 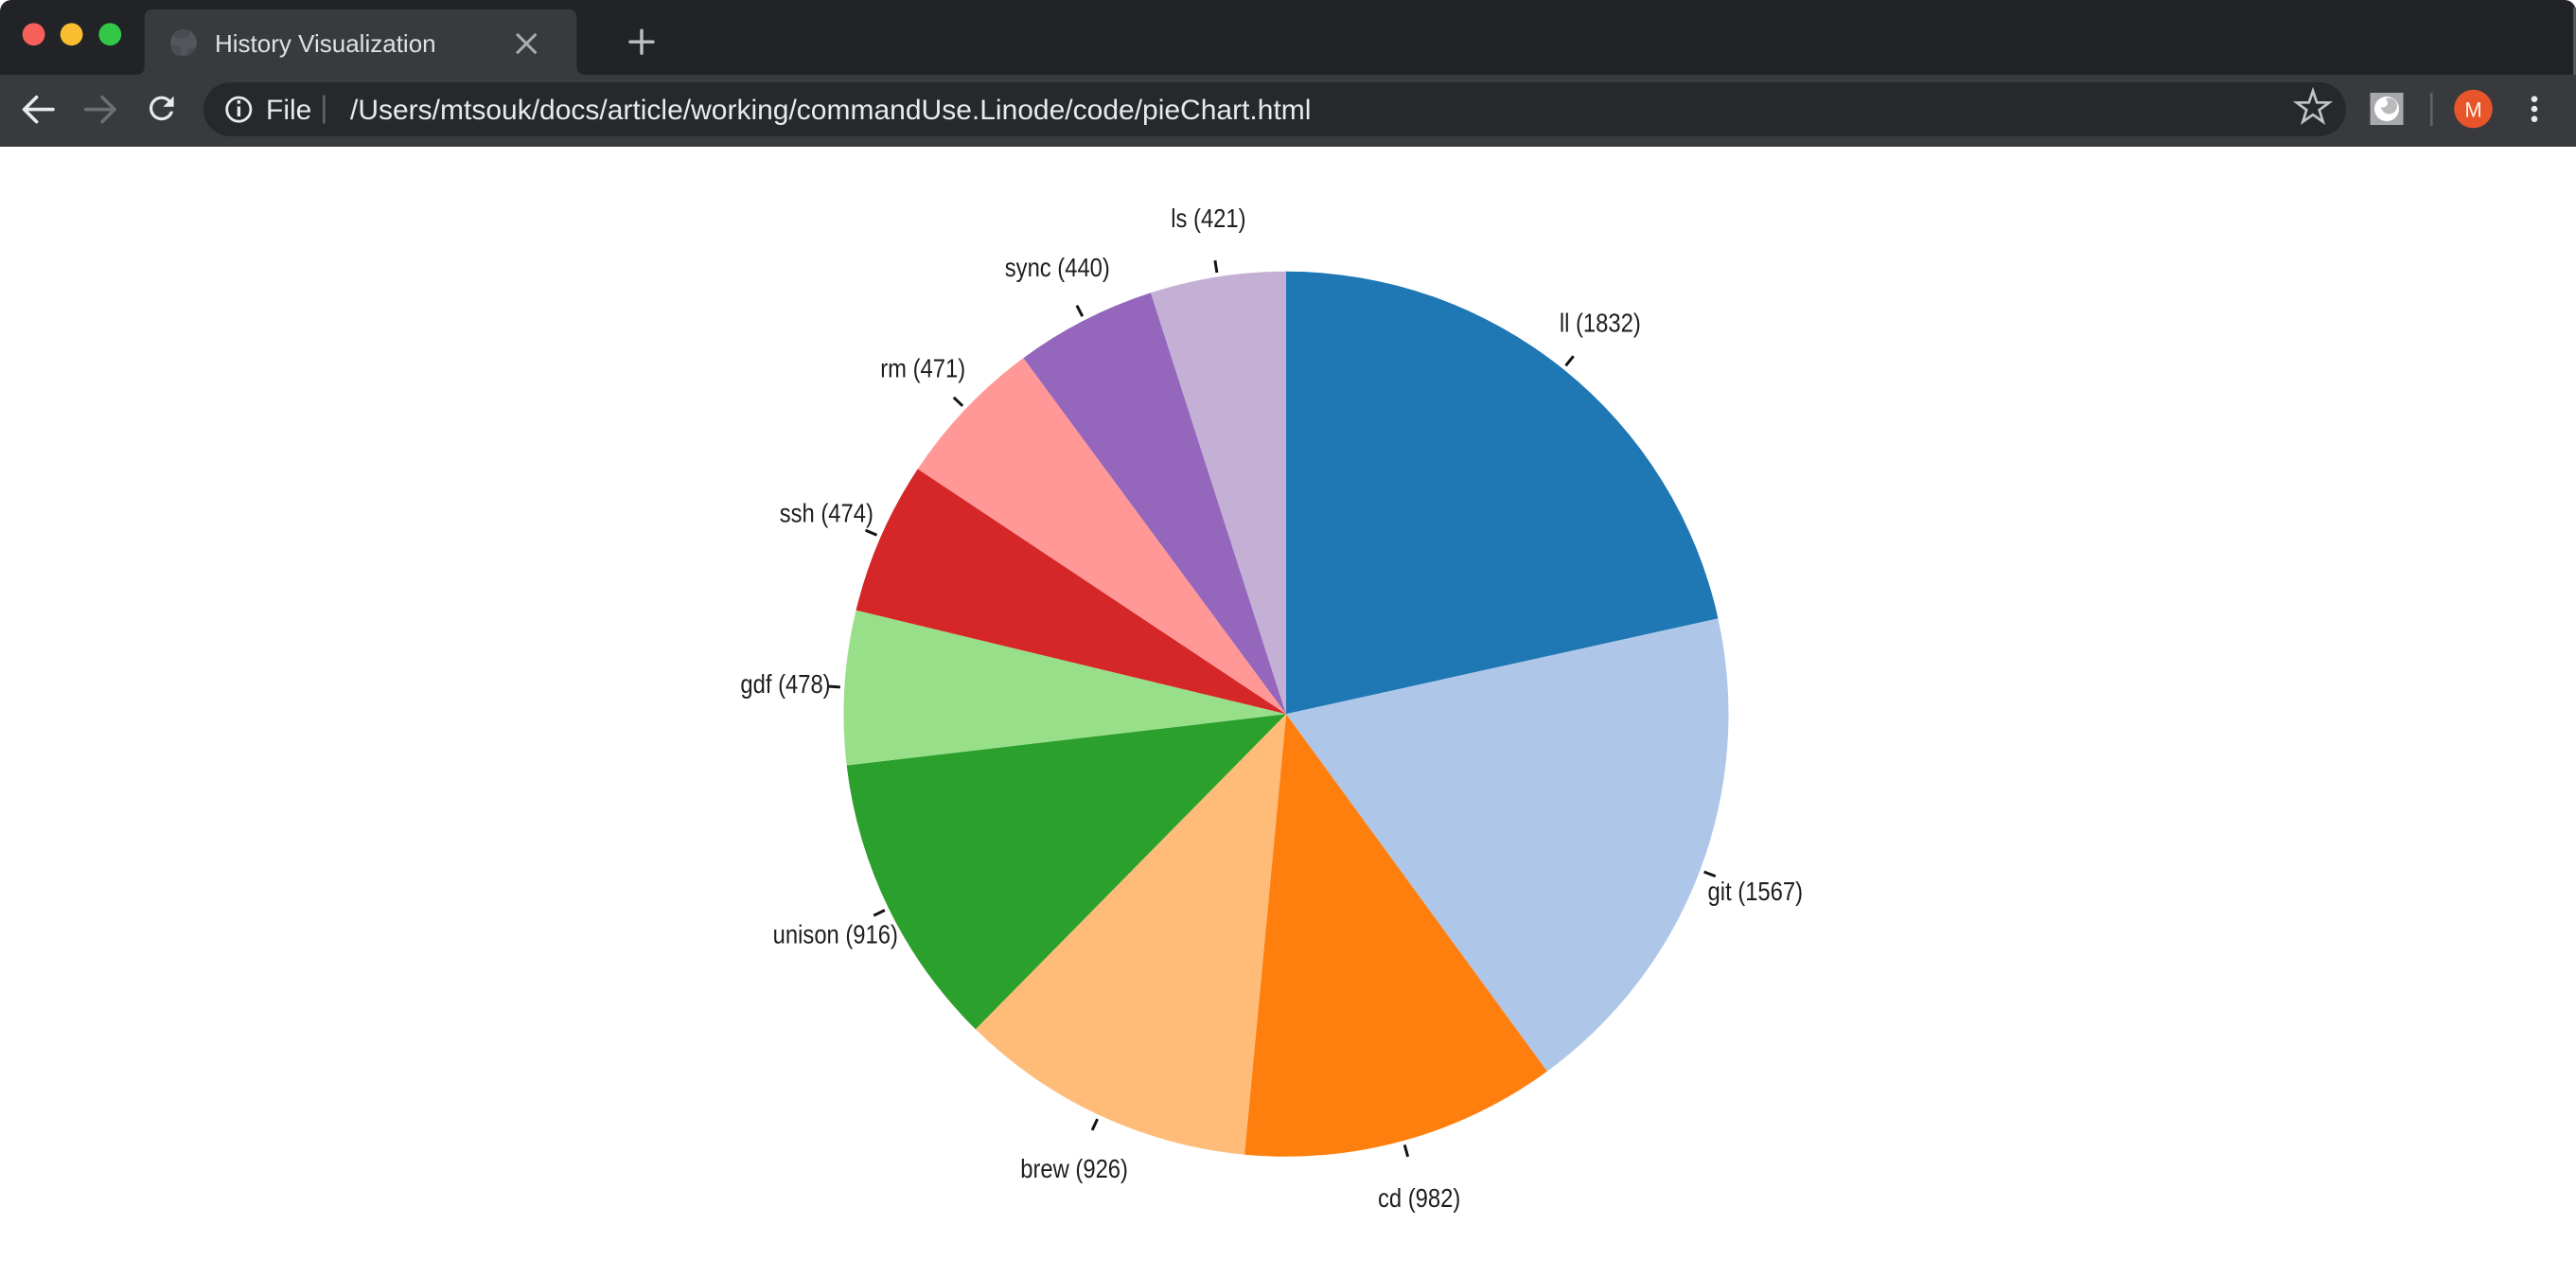 I want to click on svg-text: cd (982), so click(x=1419, y=1197).